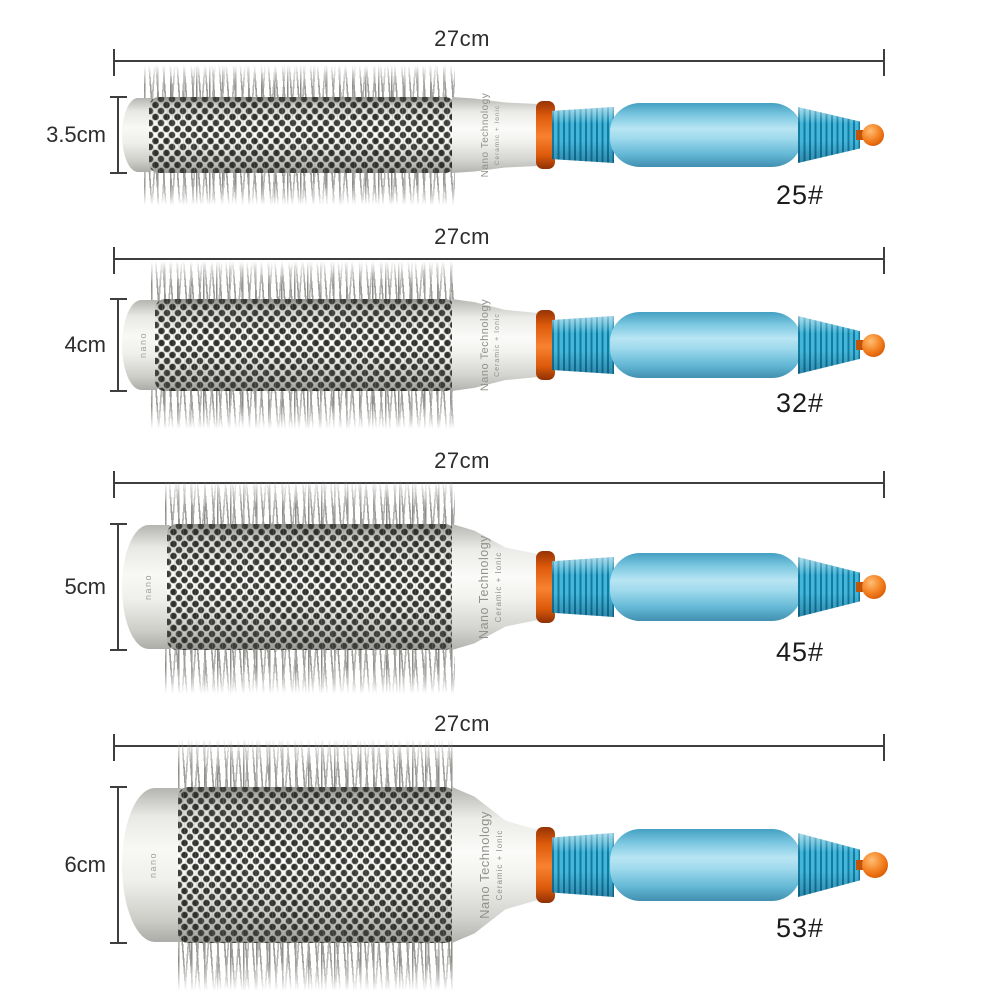 Image resolution: width=1000 pixels, height=1000 pixels. What do you see at coordinates (800, 652) in the screenshot?
I see `model-number-label: 45#` at bounding box center [800, 652].